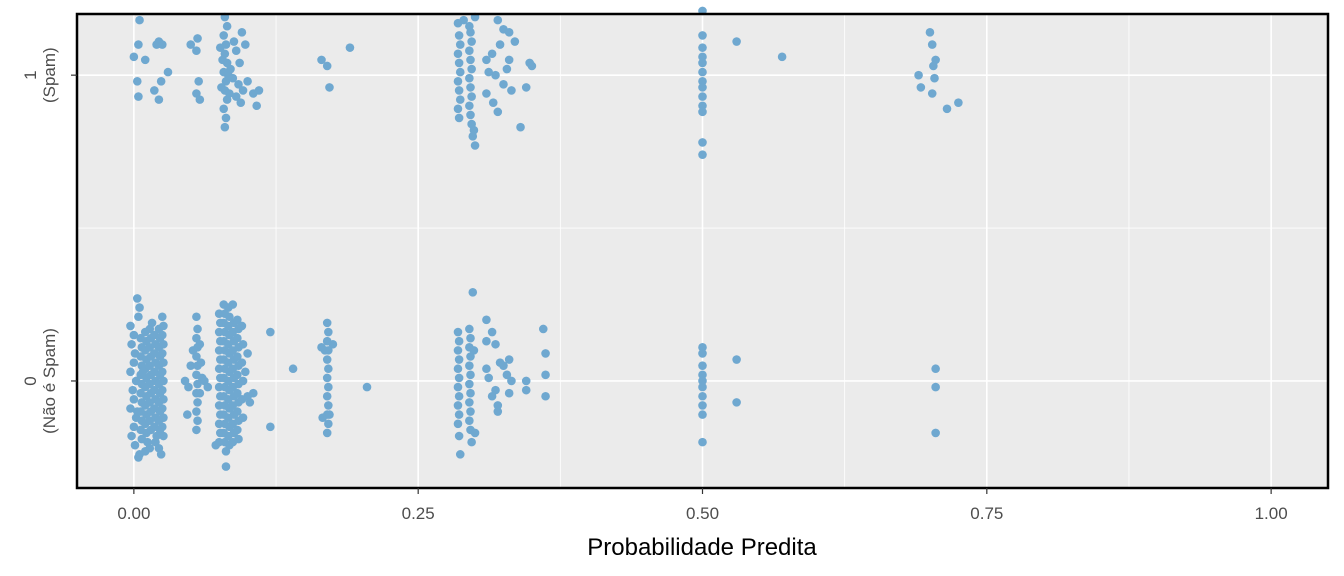 The image size is (1344, 576). Describe the element at coordinates (133, 513) in the screenshot. I see `x-tick-label: 0.00` at that location.